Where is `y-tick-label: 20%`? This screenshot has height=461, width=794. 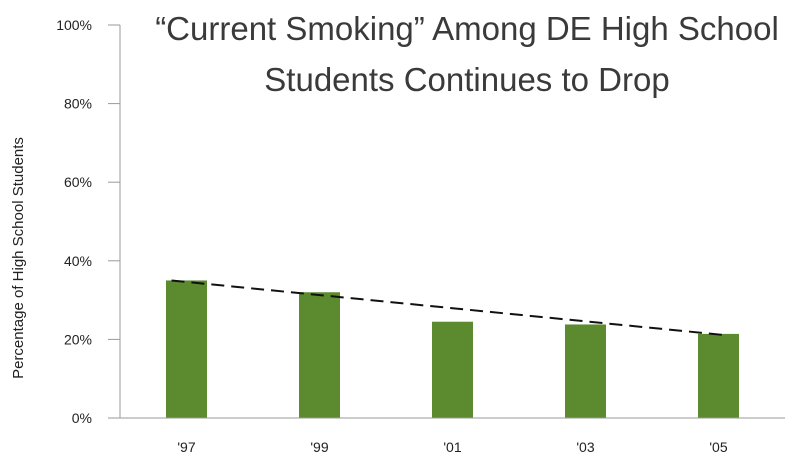
y-tick-label: 20% is located at coordinates (78, 339).